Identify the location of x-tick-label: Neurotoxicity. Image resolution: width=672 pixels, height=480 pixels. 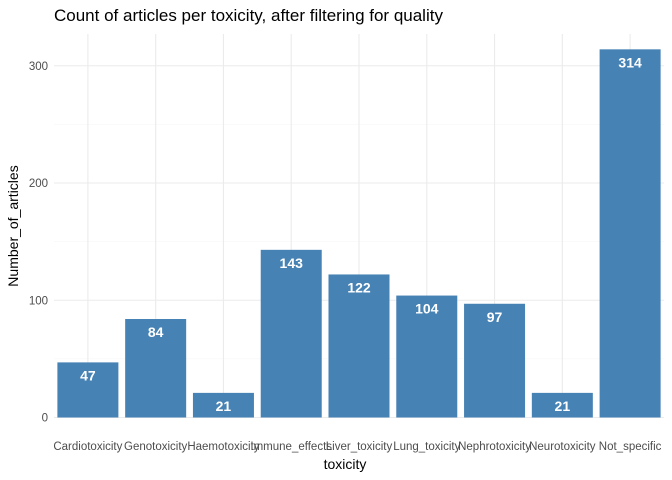
(562, 447).